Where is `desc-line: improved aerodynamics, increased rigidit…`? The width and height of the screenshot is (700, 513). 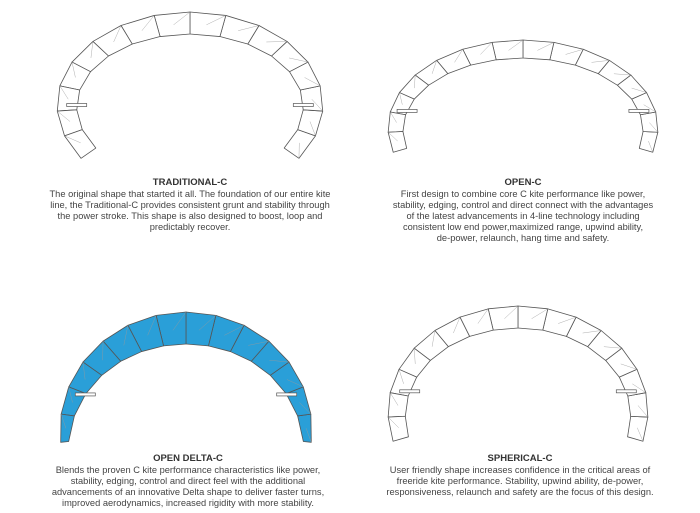 desc-line: improved aerodynamics, increased rigidit… is located at coordinates (188, 502).